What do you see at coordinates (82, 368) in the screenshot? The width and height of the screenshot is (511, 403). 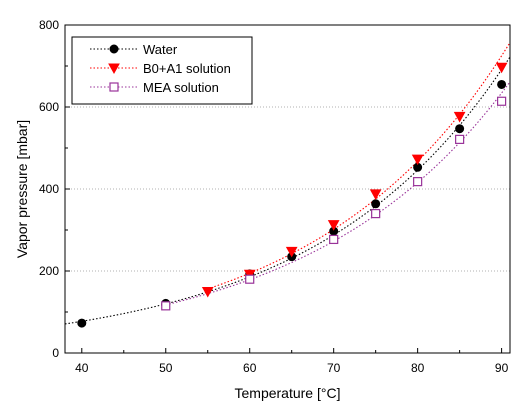 I see `x-tick-label-40: 40` at bounding box center [82, 368].